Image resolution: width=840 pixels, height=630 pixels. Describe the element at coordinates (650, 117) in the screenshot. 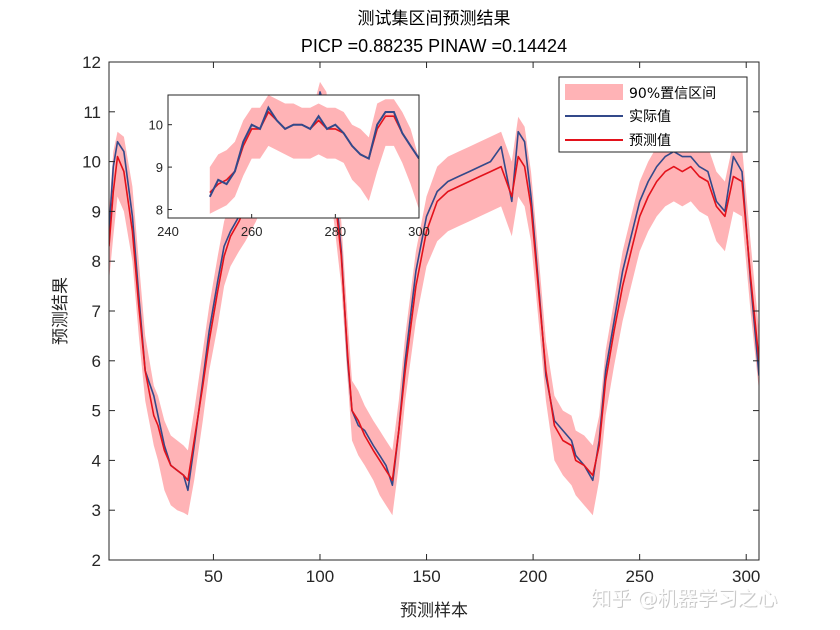

I see `legend-label-actual: 实际值` at that location.